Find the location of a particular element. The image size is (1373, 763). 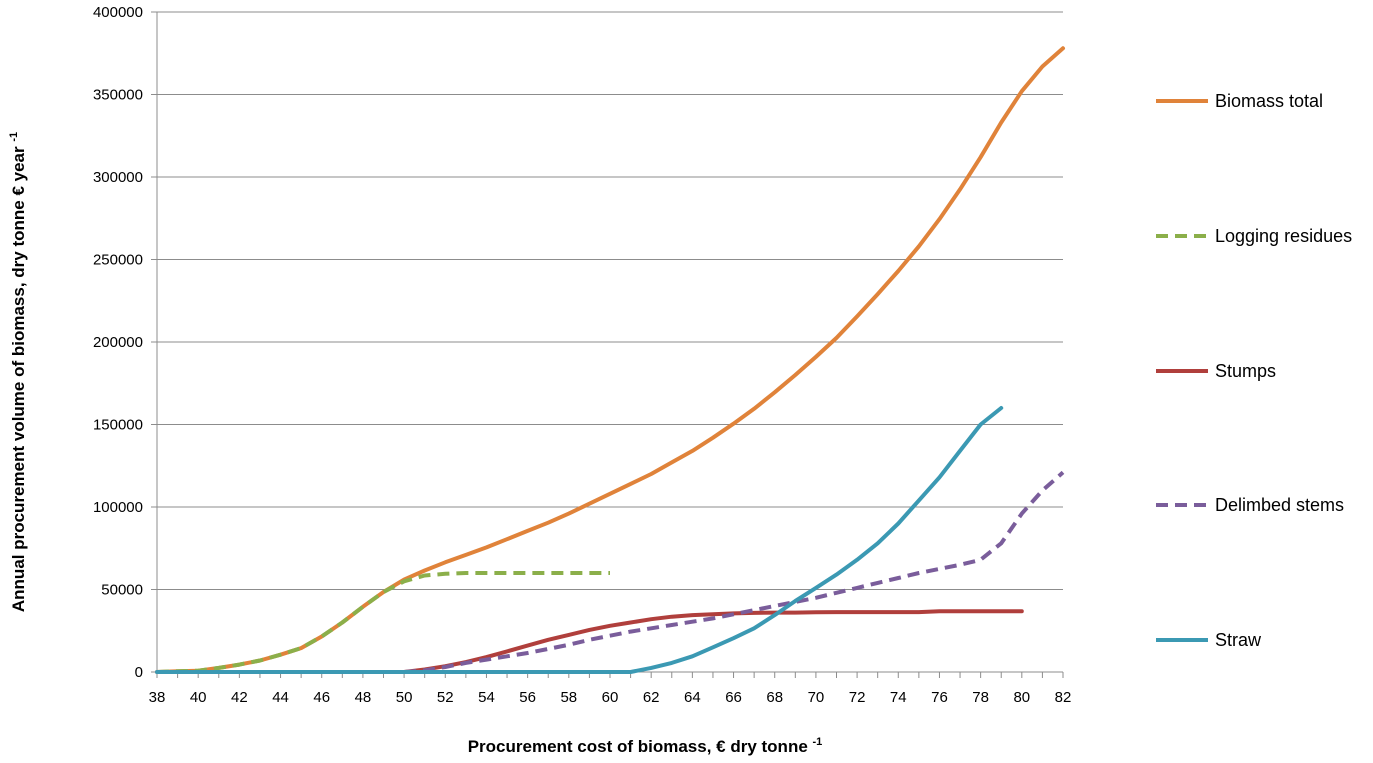

x-tick-label-56: 56 is located at coordinates (527, 697).